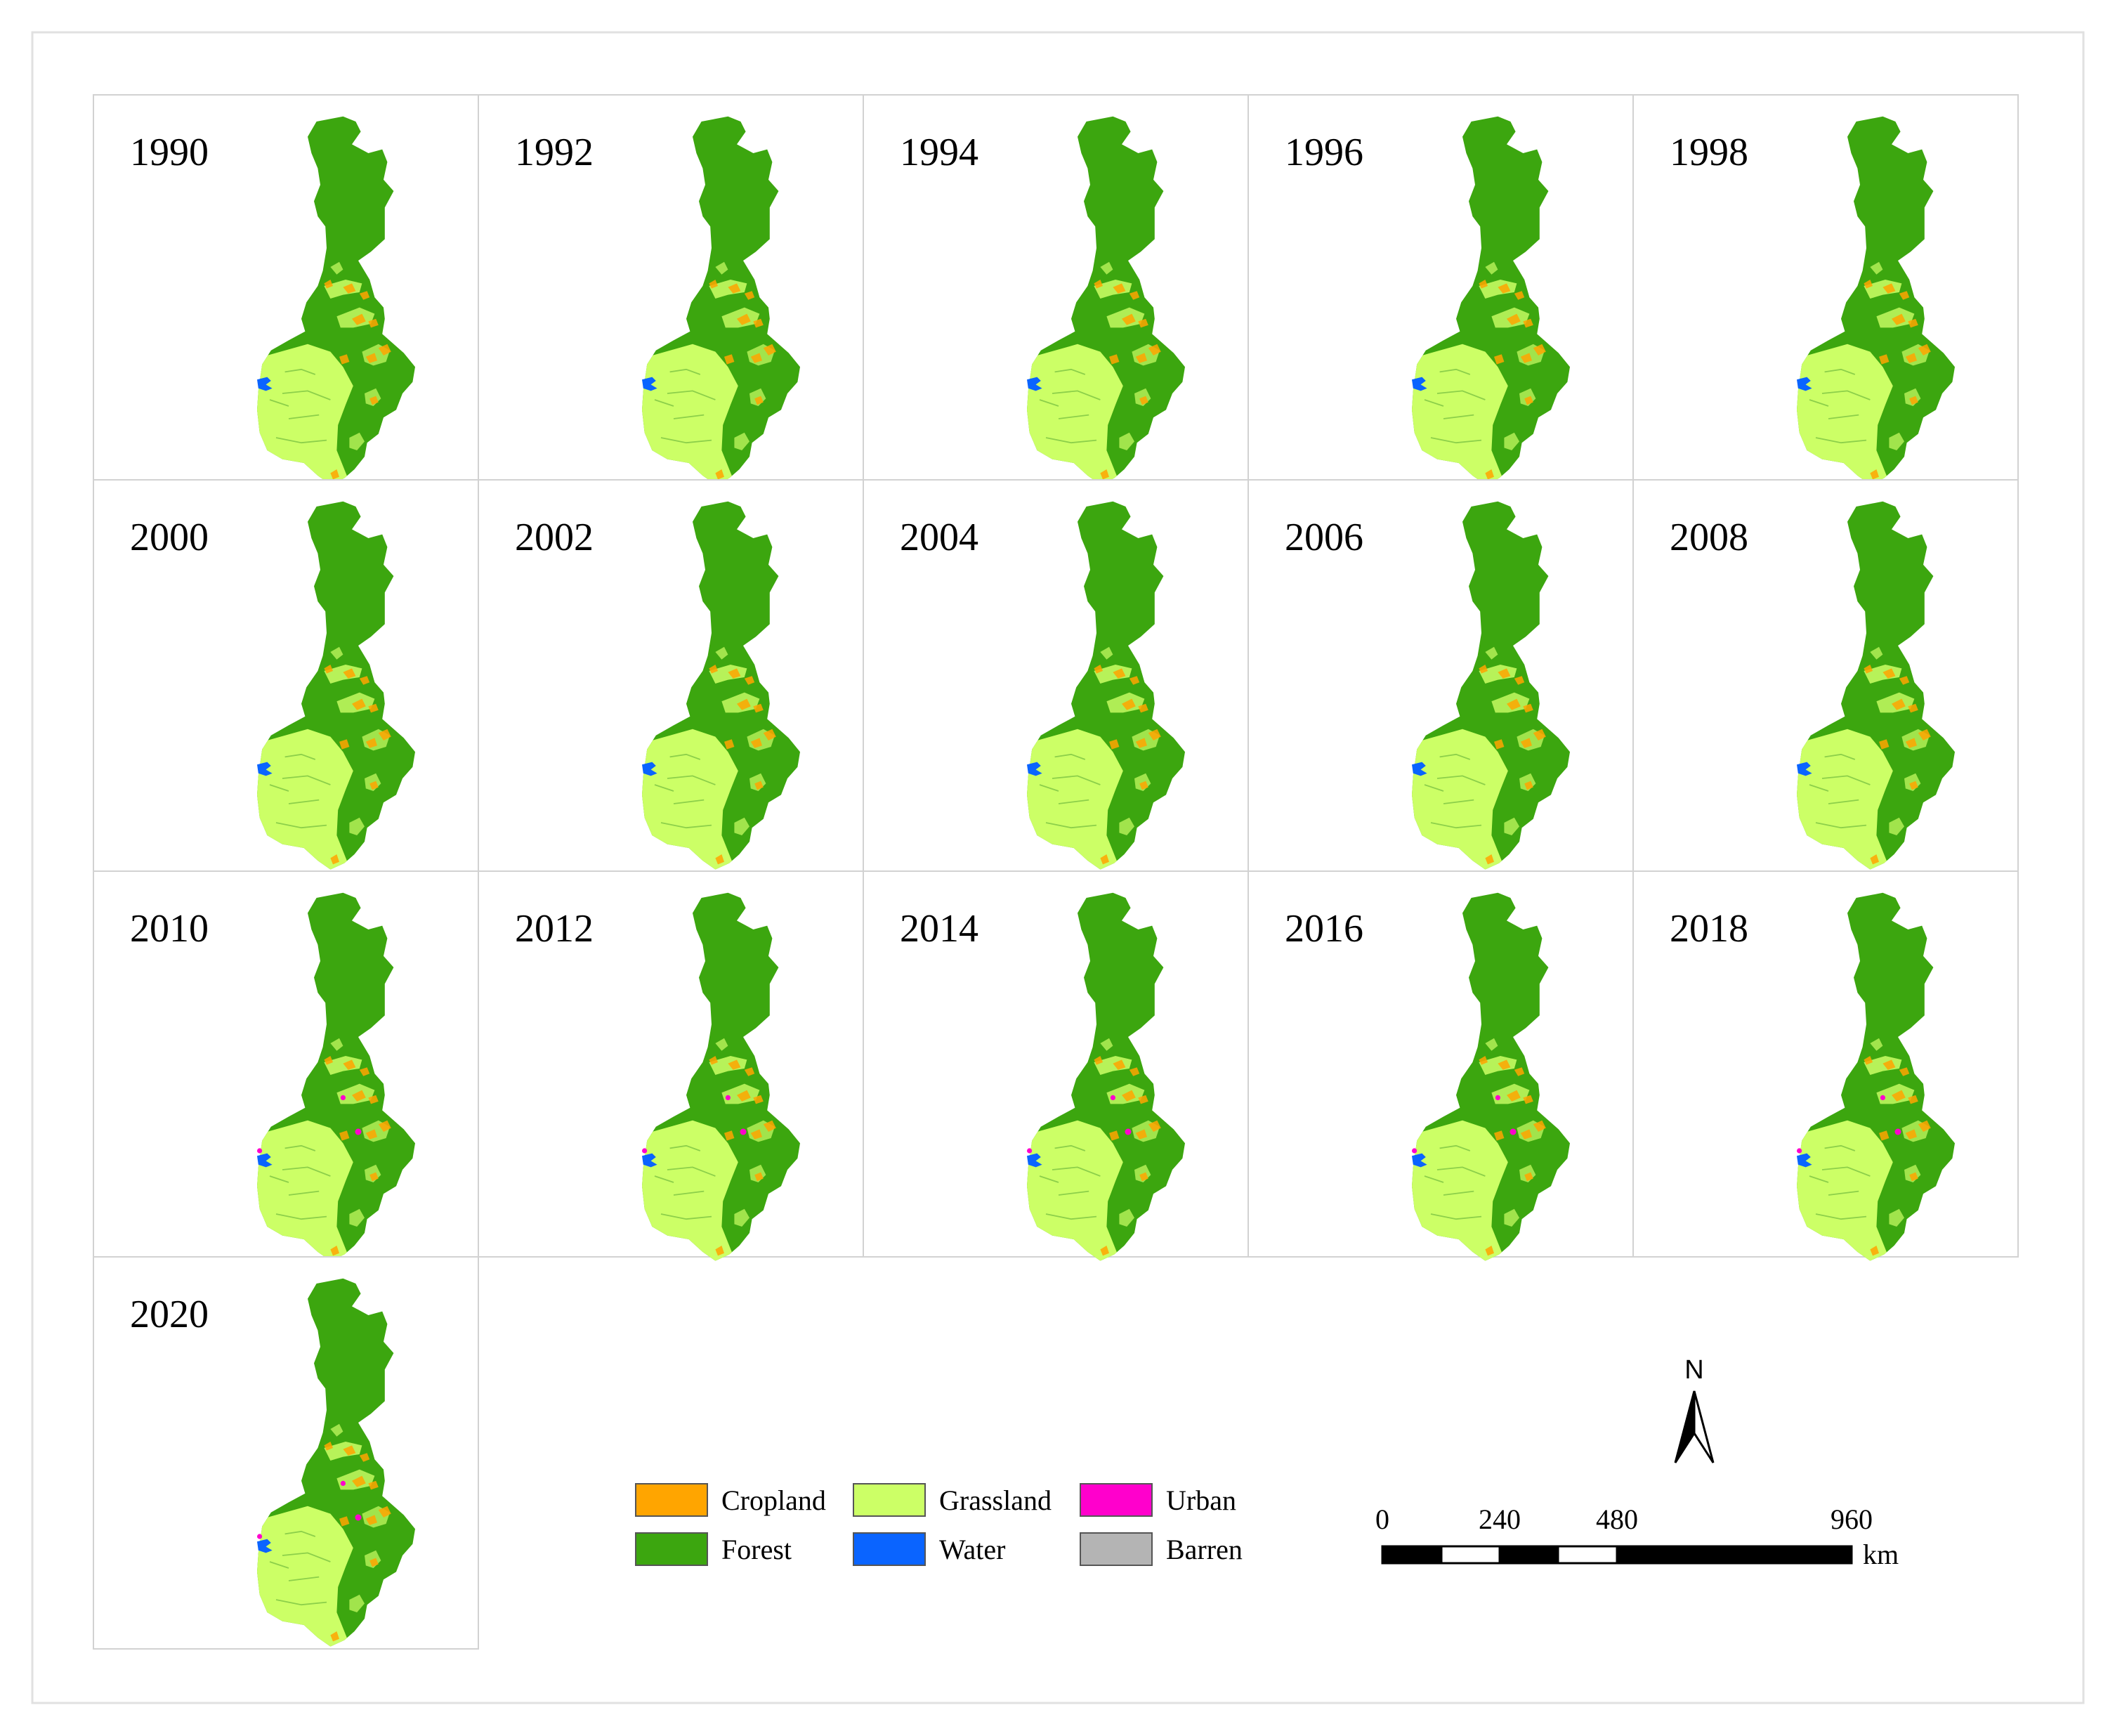 The image size is (2115, 1736). Describe the element at coordinates (1056, 297) in the screenshot. I see `map-panel-1994: 1994` at that location.